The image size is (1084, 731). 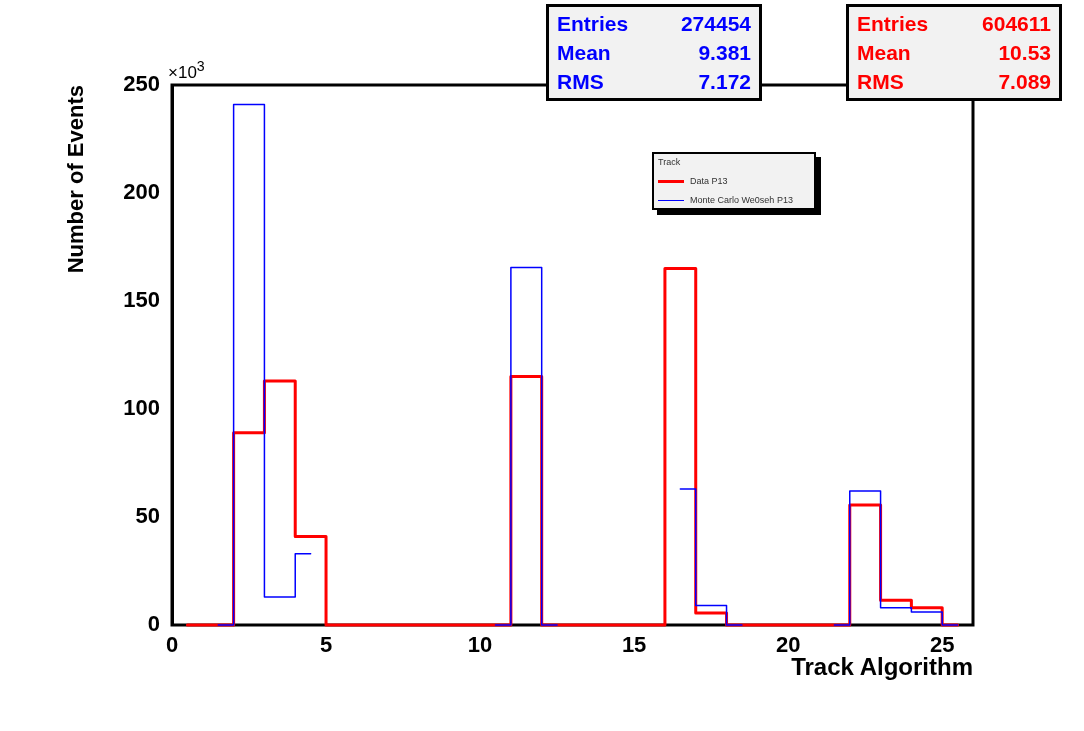 What do you see at coordinates (670, 162) in the screenshot?
I see `legend-title: Track` at bounding box center [670, 162].